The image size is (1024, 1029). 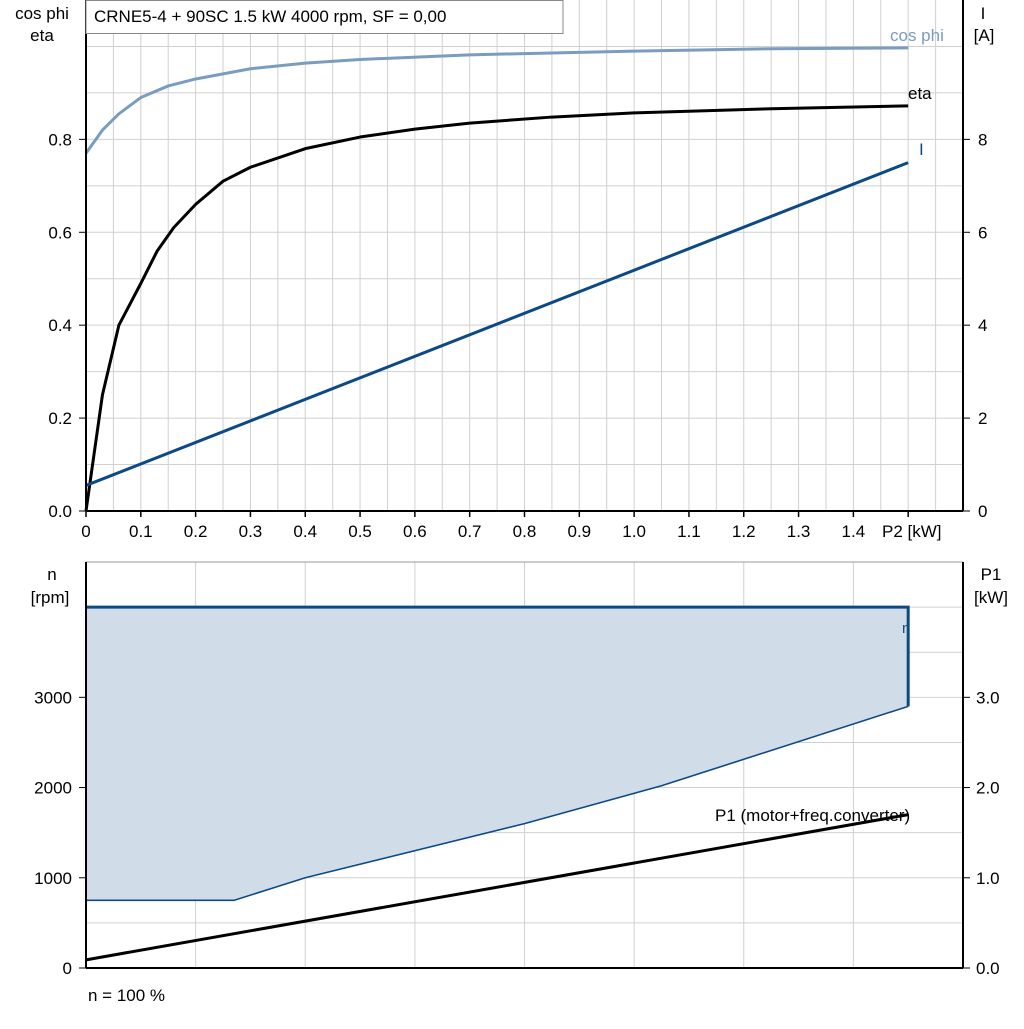 I want to click on y-tick-label-right: 0, so click(x=982, y=511).